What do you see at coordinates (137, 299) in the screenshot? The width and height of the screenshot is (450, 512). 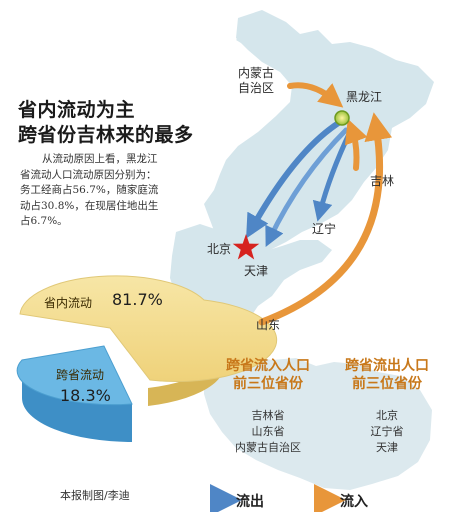 I see `pie-value-in-province: 81.7%` at bounding box center [137, 299].